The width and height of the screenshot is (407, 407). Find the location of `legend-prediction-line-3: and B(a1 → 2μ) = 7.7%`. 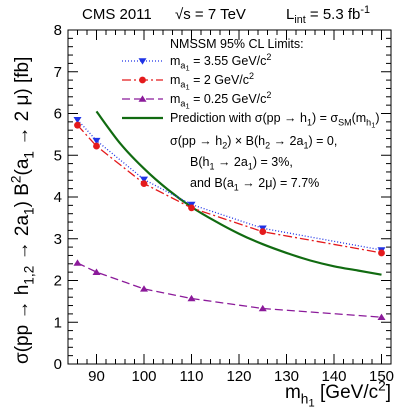

legend-prediction-line-3: and B(a1 → 2μ) = 7.7% is located at coordinates (254, 184).